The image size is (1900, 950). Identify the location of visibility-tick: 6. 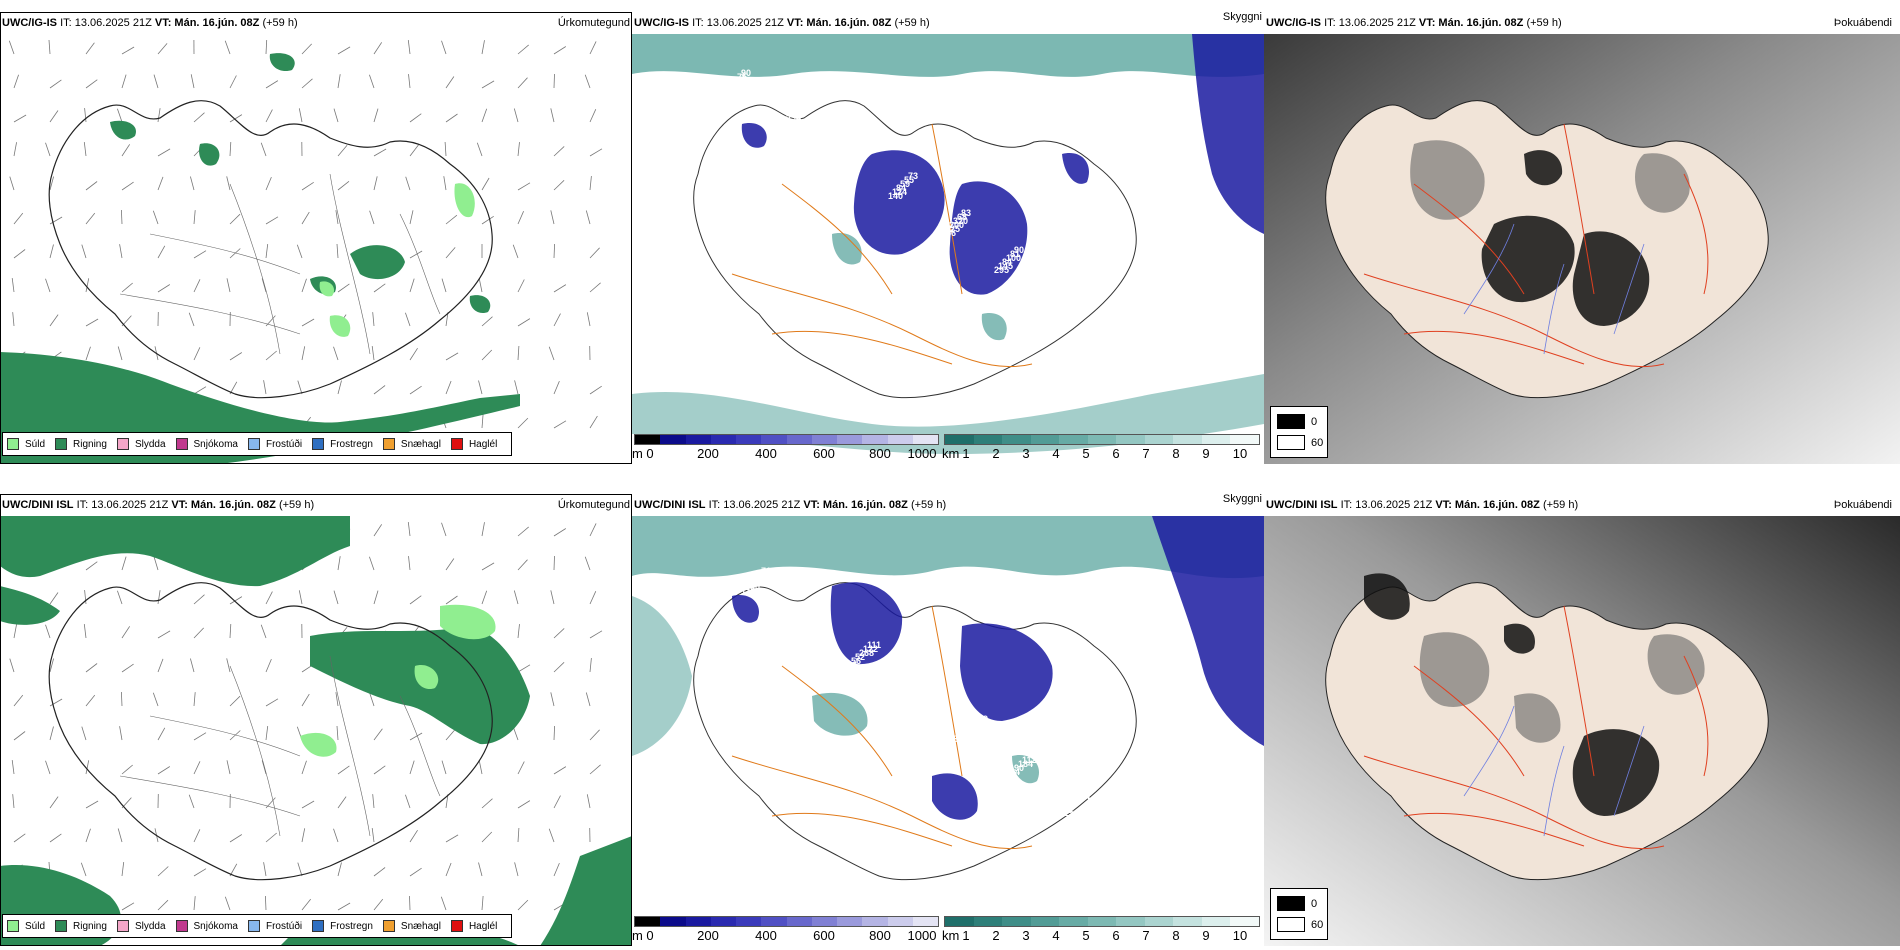
(1116, 935).